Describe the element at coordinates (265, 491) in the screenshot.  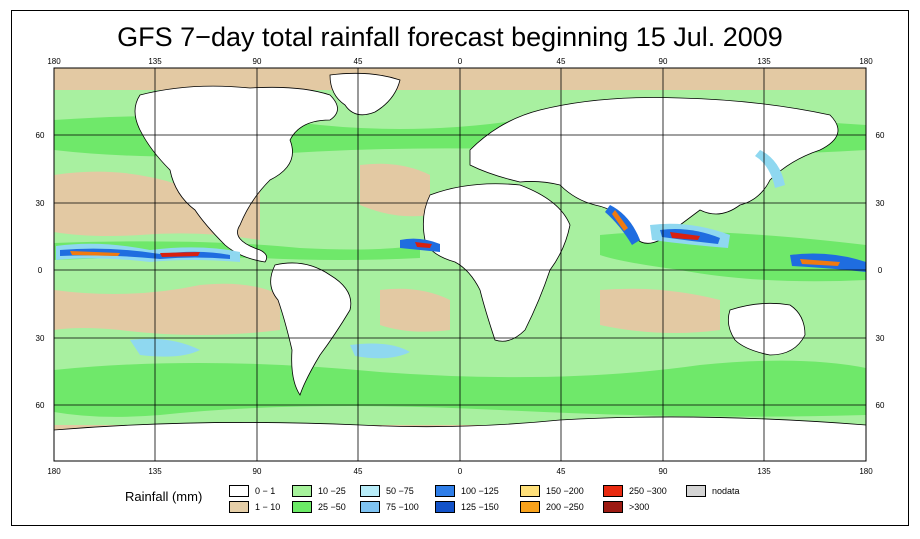
I see `legend-label: 0 − 1` at that location.